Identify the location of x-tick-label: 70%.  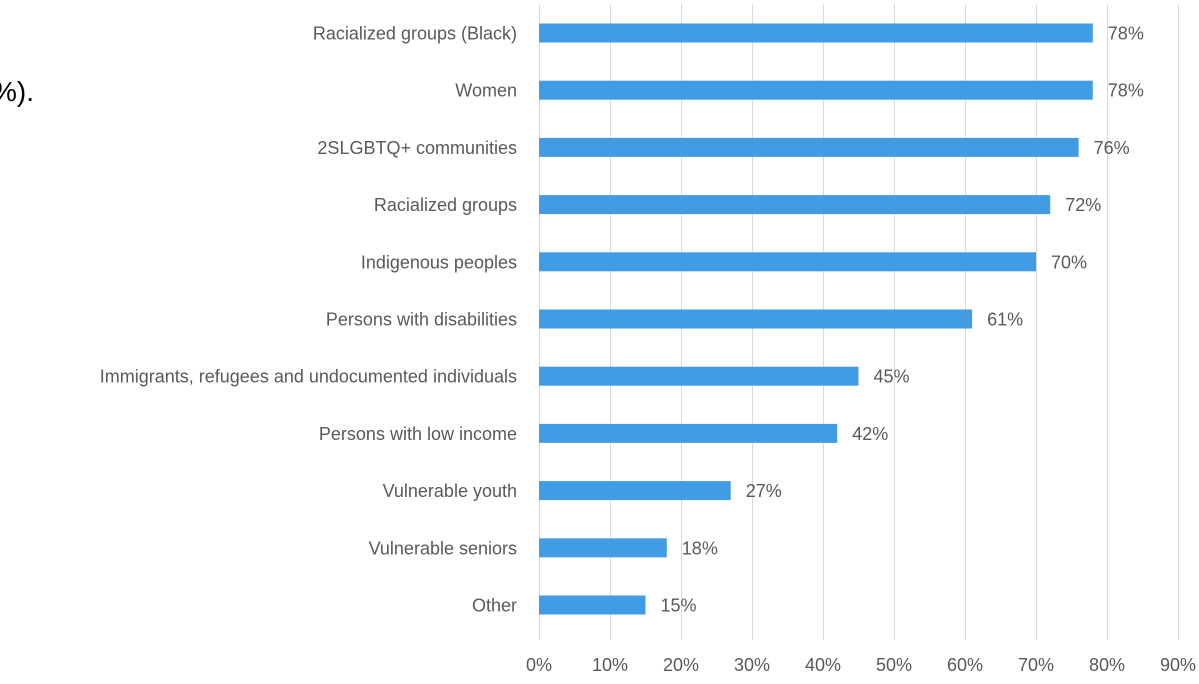
(1036, 665).